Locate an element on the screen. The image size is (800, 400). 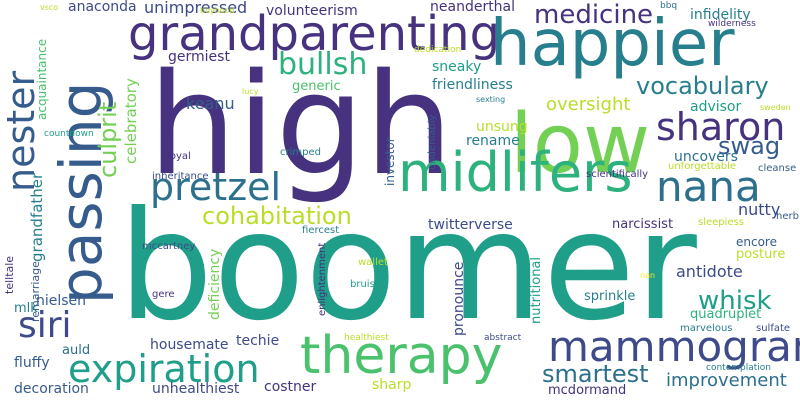
word-auld: auld is located at coordinates (76, 350).